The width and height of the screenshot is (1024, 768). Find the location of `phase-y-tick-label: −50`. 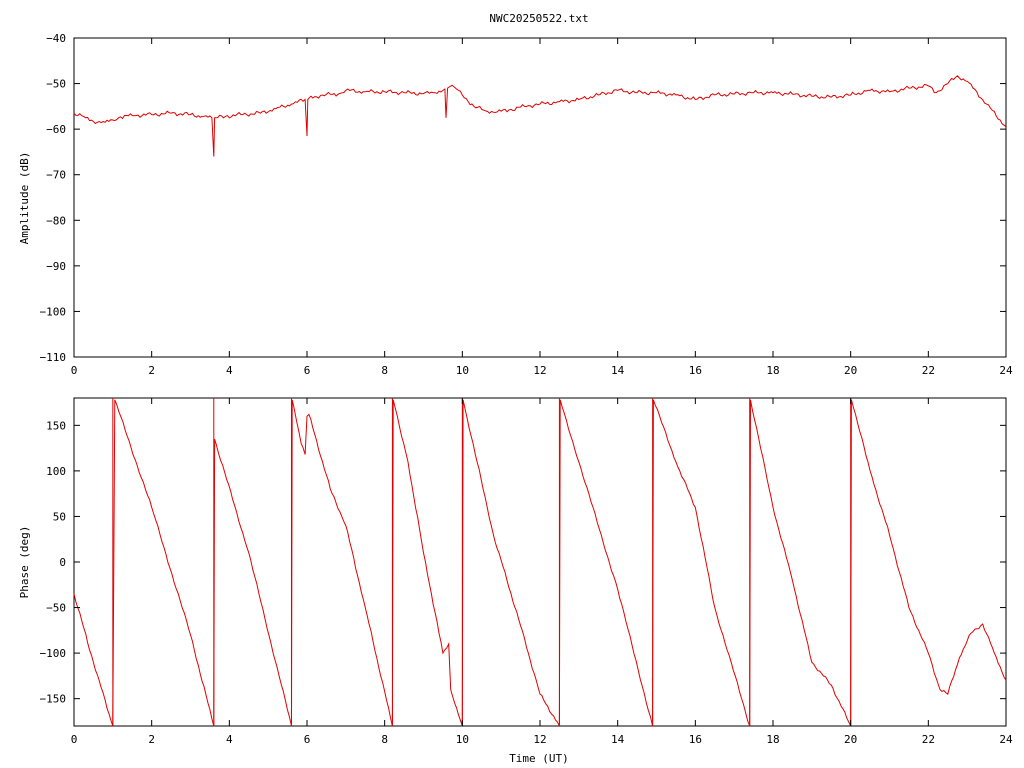

phase-y-tick-label: −50 is located at coordinates (56, 608).